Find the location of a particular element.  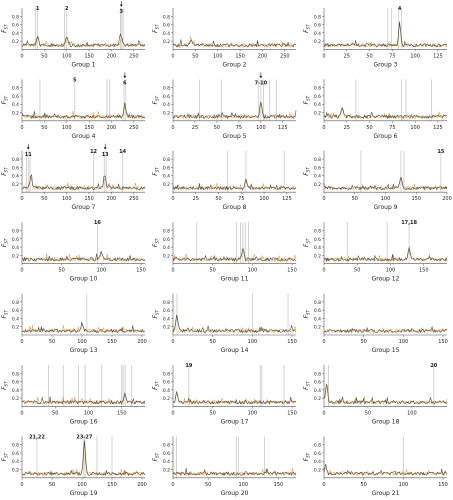

x-tick-label: 250 is located at coordinates (134, 199).